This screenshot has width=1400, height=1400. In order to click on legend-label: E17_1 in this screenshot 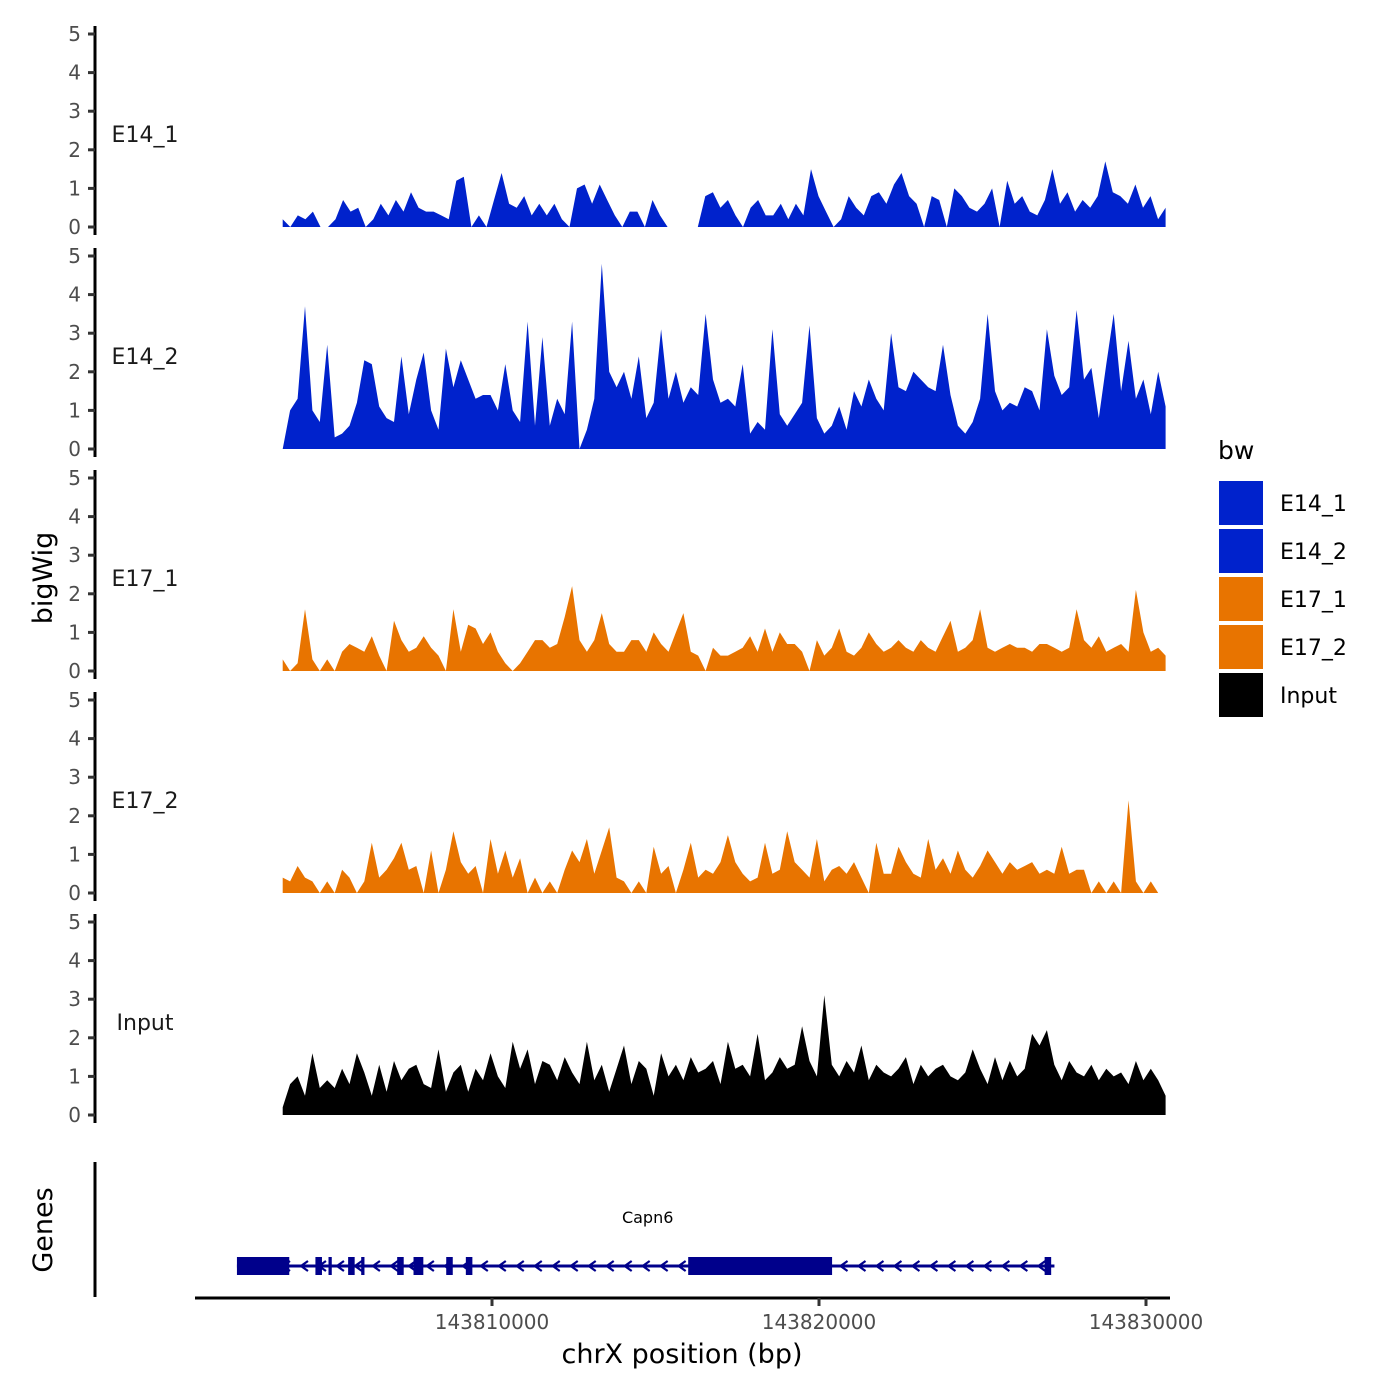, I will do `click(1313, 600)`.